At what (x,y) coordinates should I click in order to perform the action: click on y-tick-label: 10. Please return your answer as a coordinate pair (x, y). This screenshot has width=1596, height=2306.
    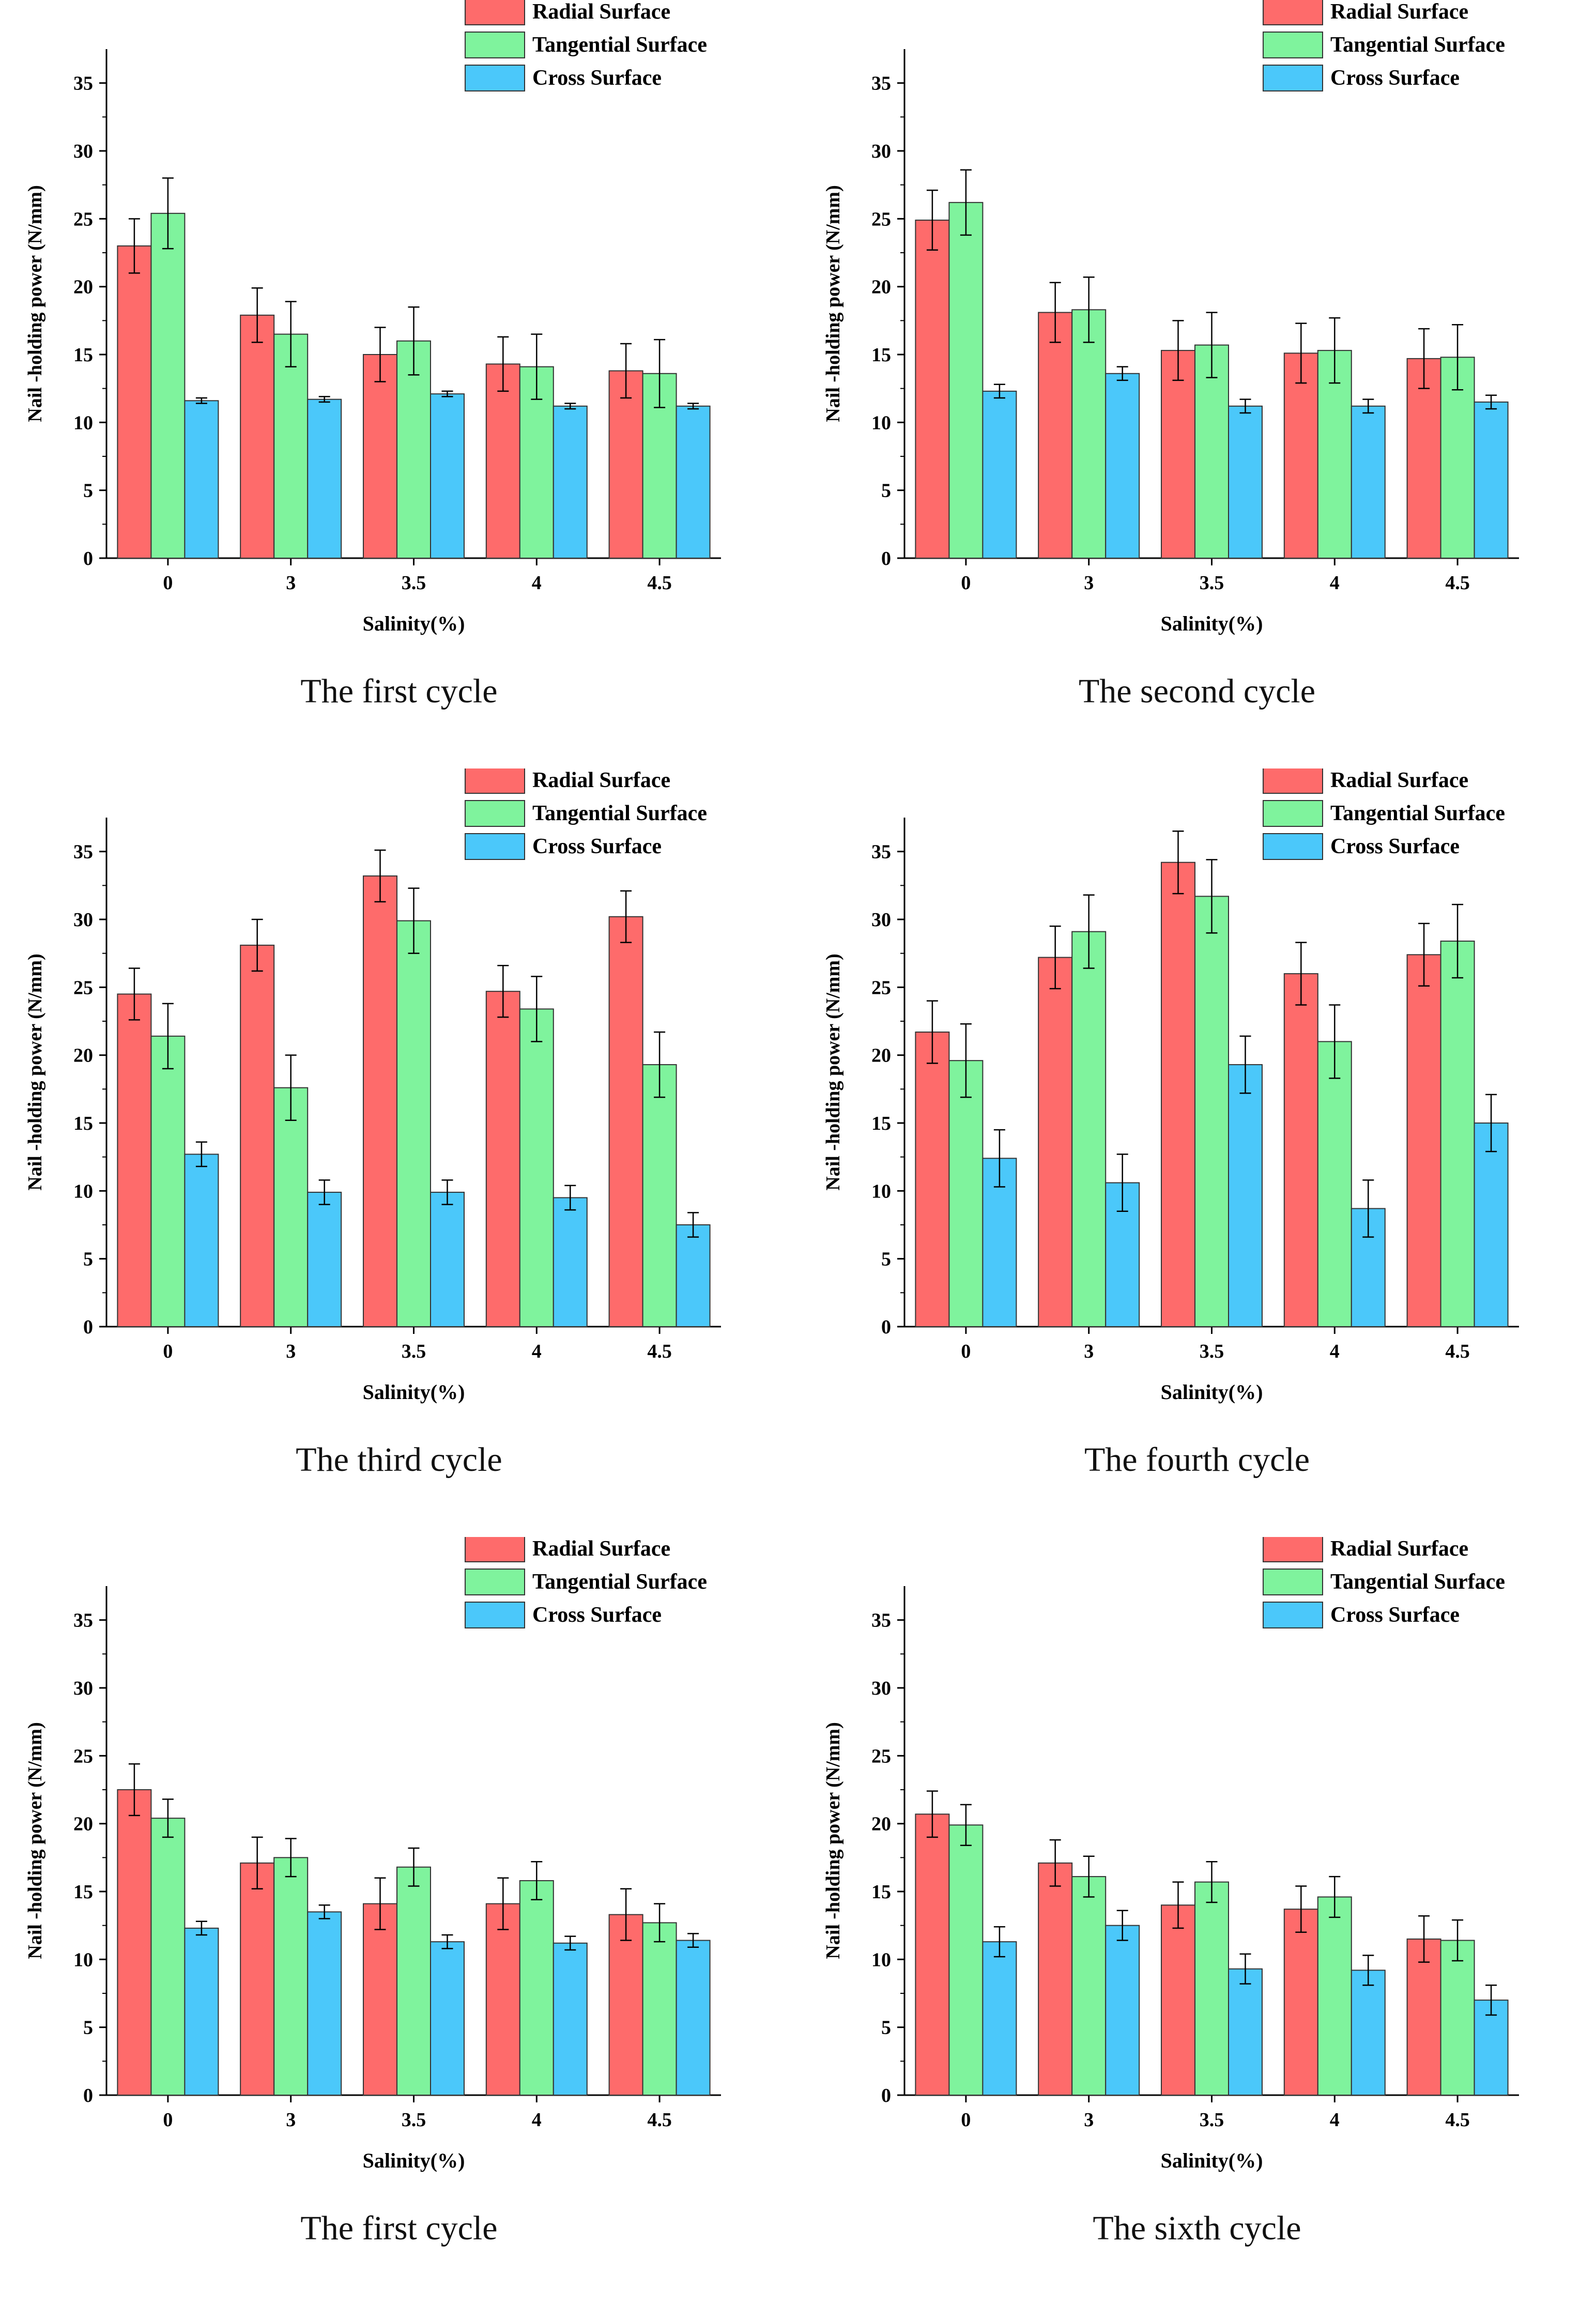
    Looking at the image, I should click on (83, 1191).